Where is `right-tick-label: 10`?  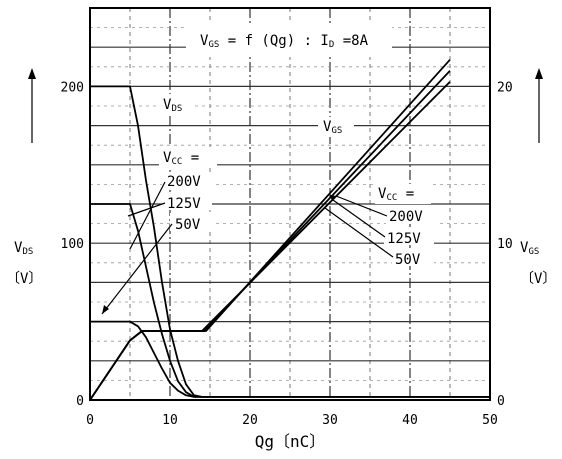
right-tick-label: 10 is located at coordinates (505, 244).